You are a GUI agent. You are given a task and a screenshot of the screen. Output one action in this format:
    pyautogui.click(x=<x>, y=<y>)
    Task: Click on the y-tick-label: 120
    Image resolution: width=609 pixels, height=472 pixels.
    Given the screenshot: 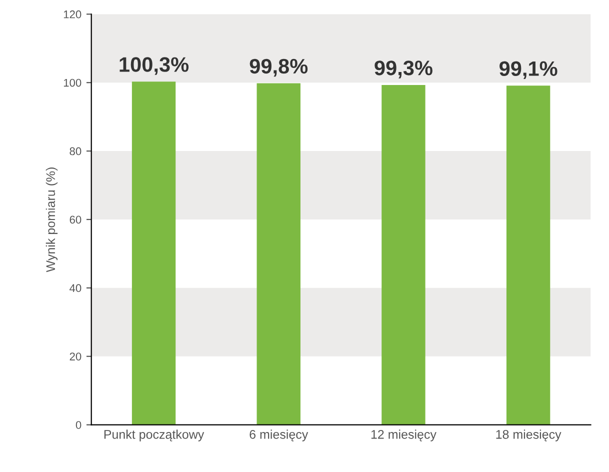 What is the action you would take?
    pyautogui.click(x=73, y=14)
    